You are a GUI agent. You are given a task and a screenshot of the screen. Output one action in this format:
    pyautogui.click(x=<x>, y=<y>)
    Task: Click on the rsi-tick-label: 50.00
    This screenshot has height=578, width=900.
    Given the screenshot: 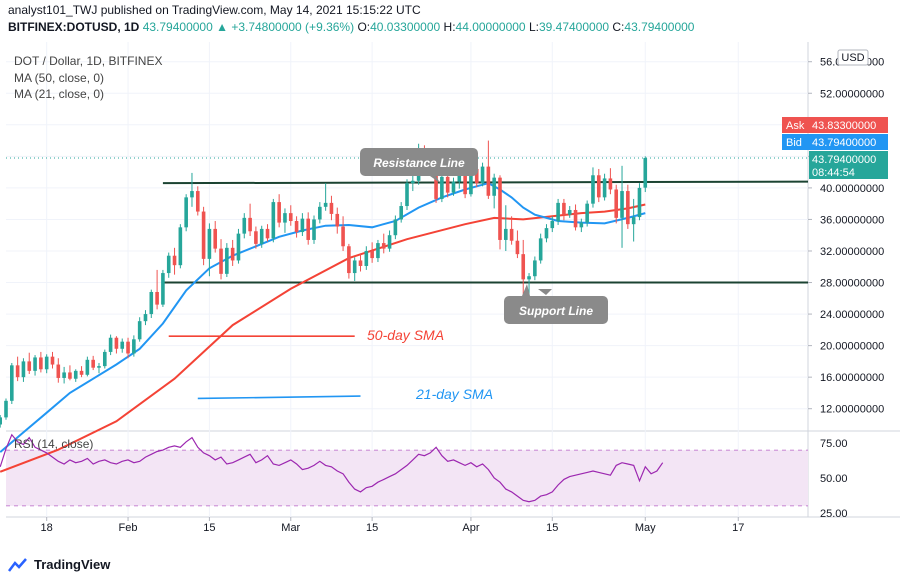 What is the action you would take?
    pyautogui.click(x=834, y=479)
    